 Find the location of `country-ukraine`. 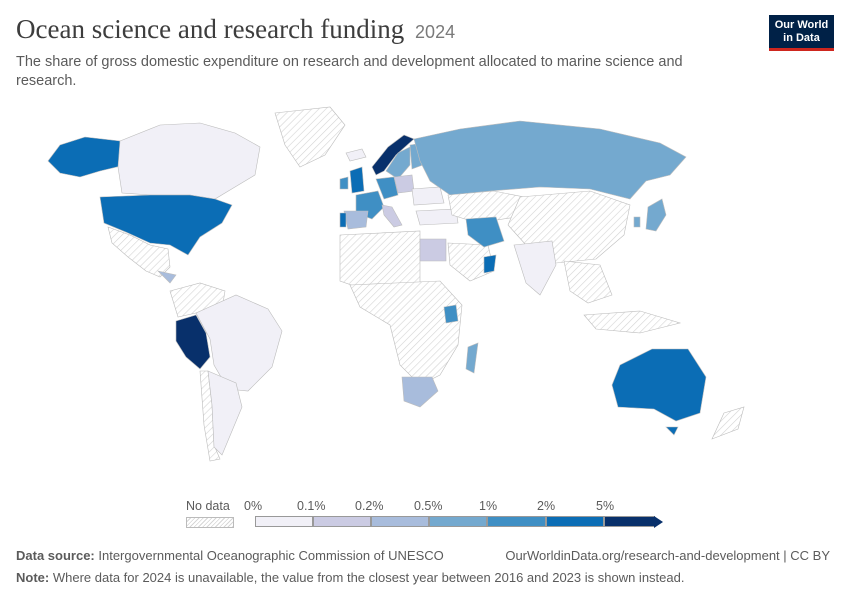

country-ukraine is located at coordinates (428, 196).